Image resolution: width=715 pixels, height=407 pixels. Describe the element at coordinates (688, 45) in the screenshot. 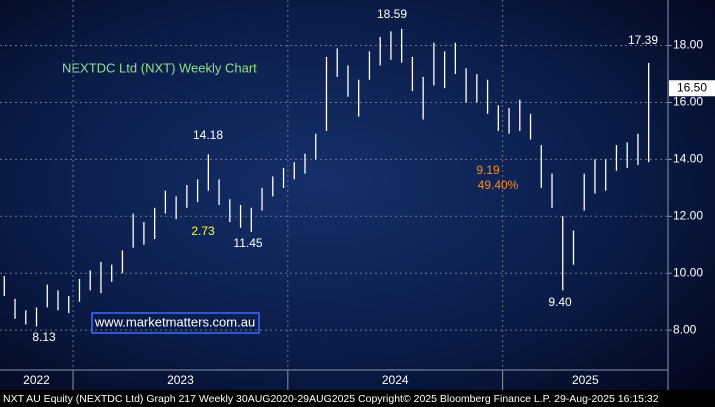

I see `y-tick-label: 18.00` at that location.